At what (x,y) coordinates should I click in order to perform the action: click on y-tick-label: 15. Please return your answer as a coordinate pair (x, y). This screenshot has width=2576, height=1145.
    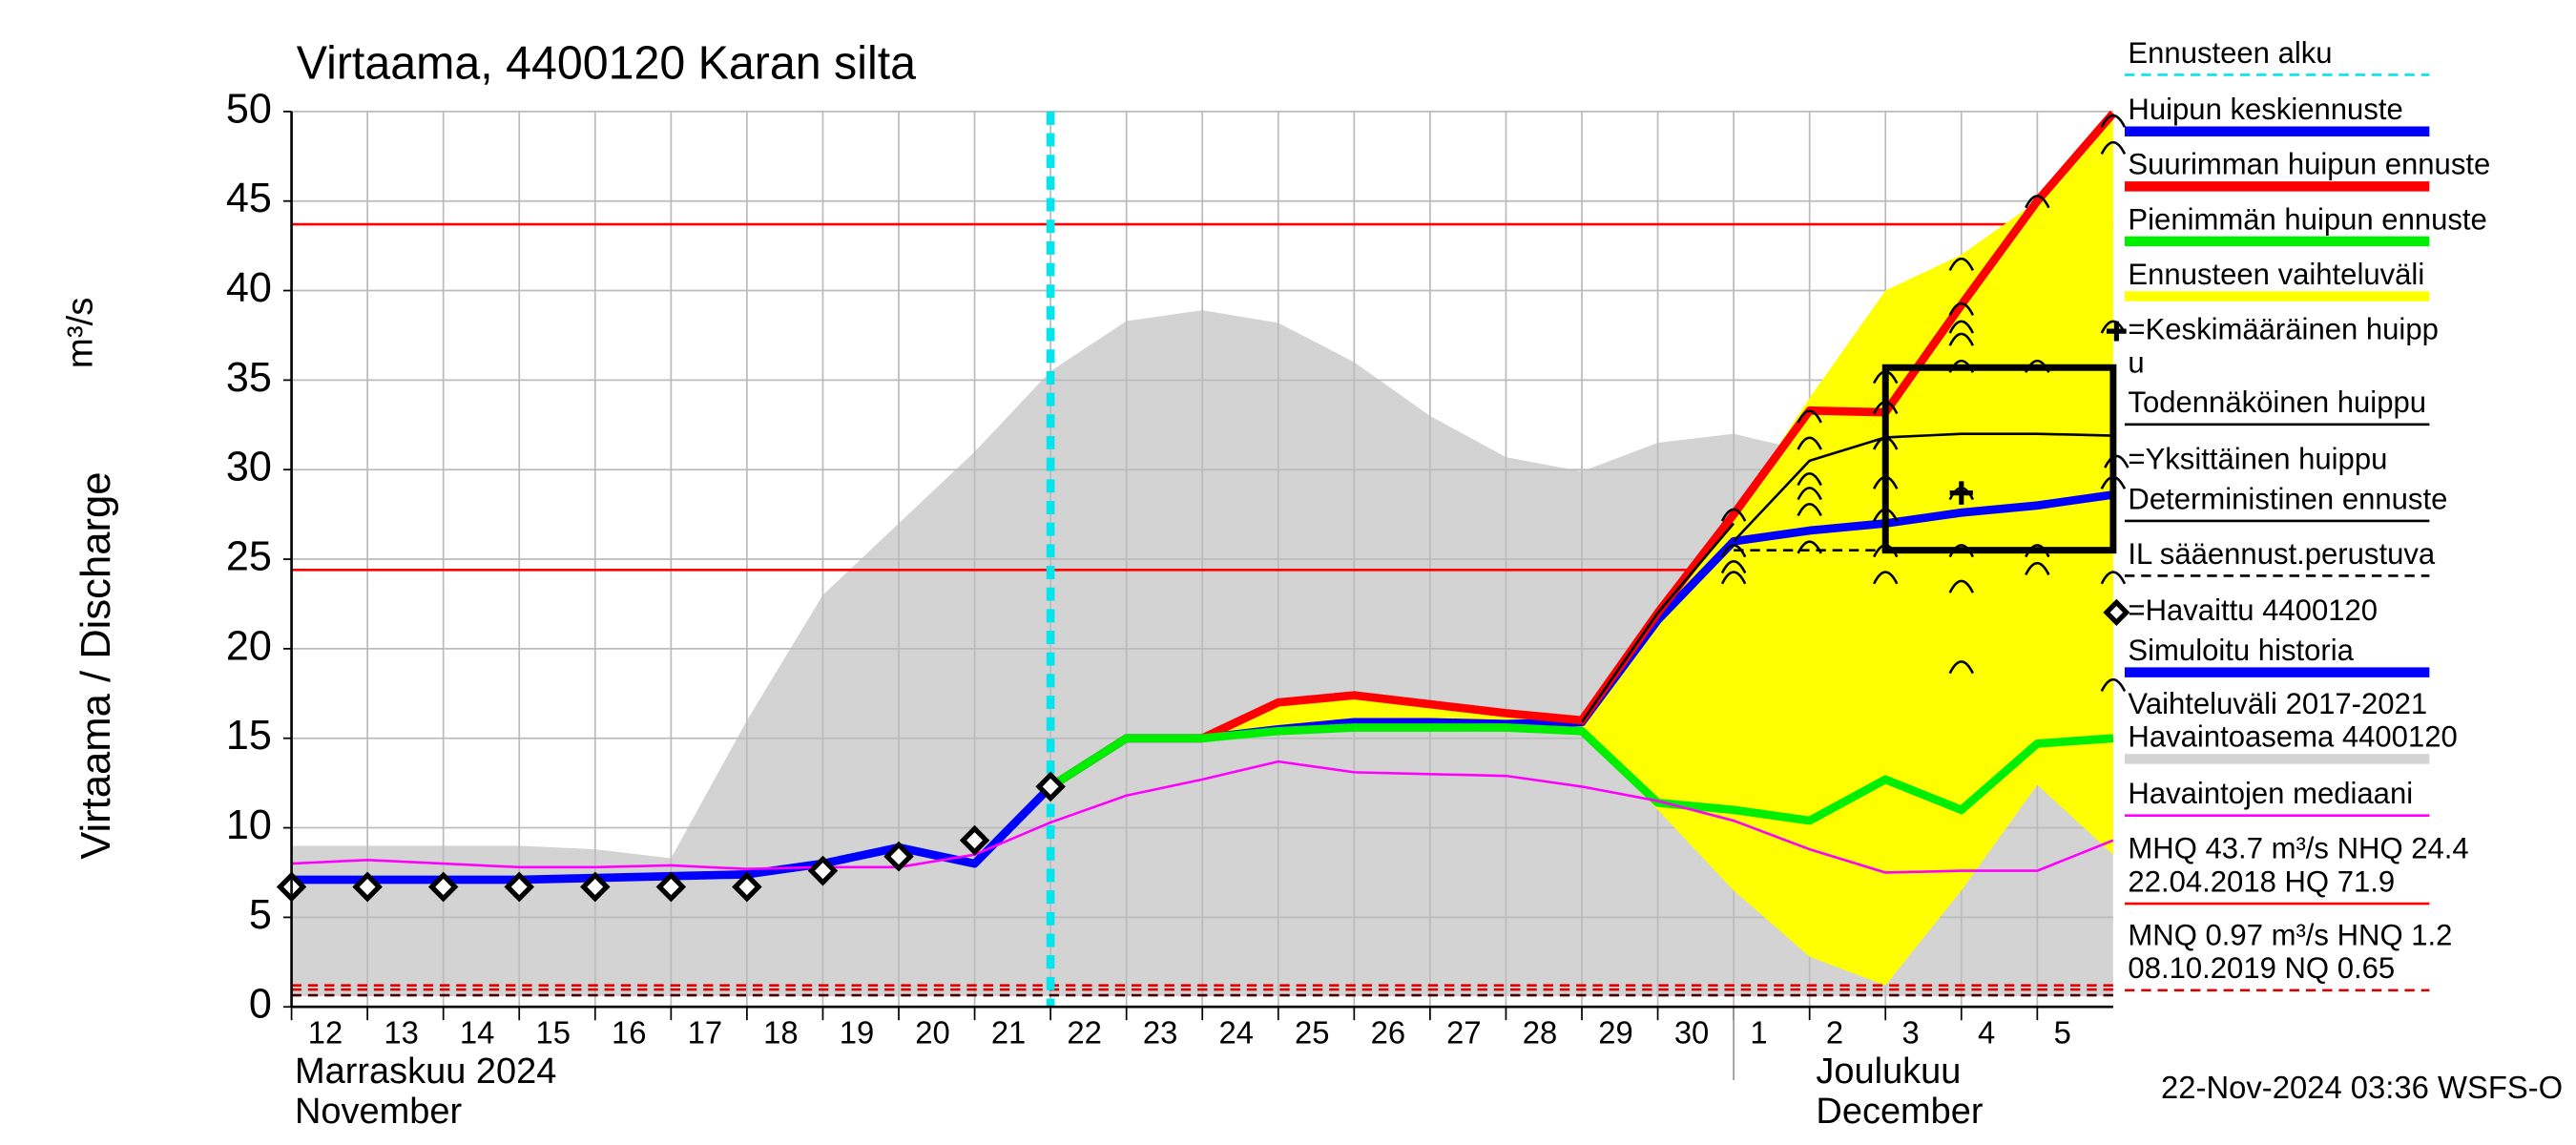
    Looking at the image, I should click on (249, 736).